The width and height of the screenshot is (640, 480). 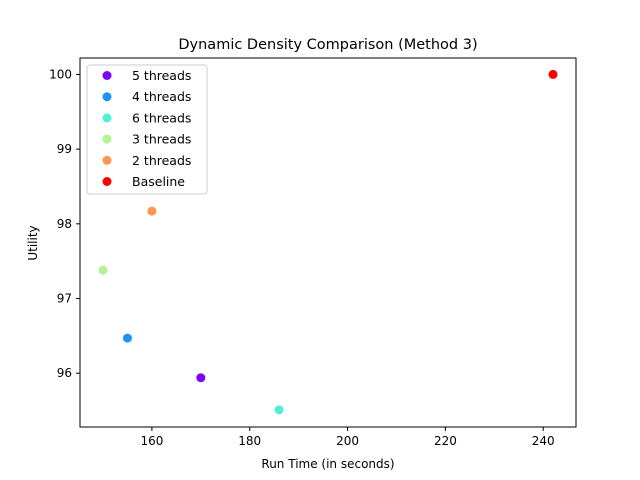 I want to click on y-tick-label: 96, so click(x=64, y=373).